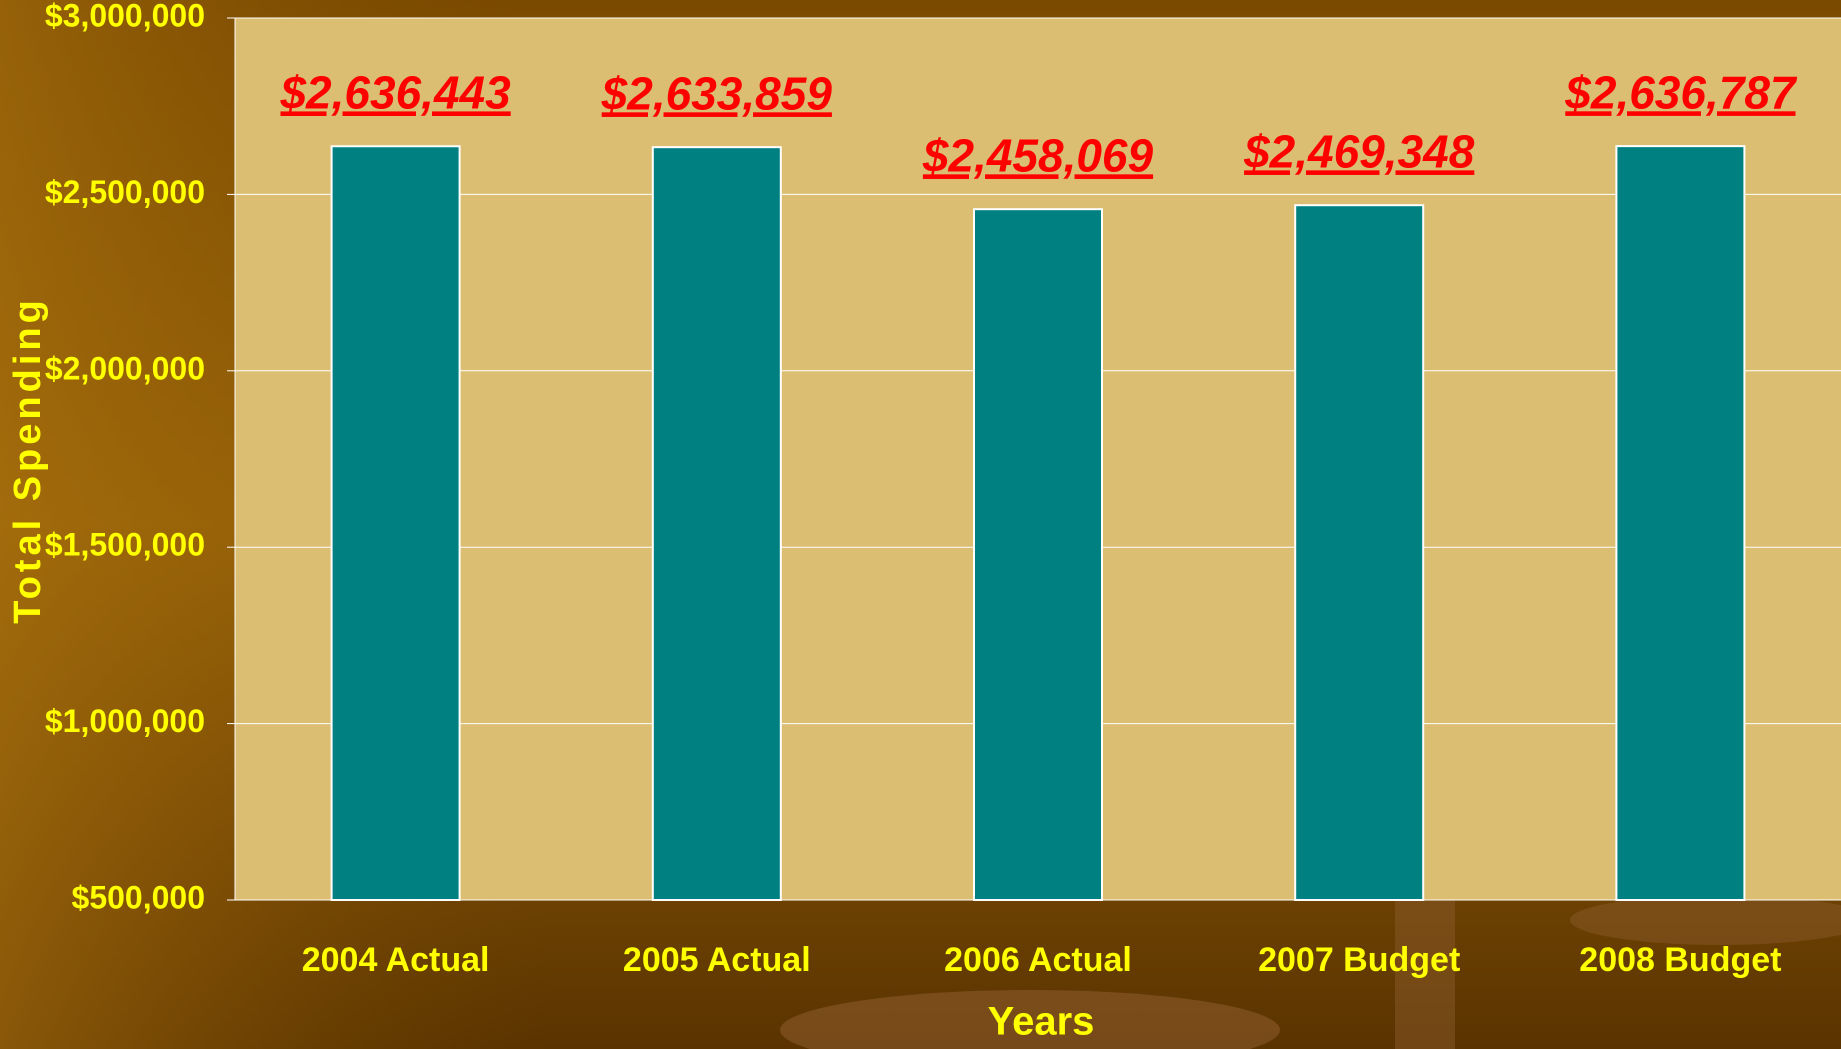 The image size is (1841, 1049). What do you see at coordinates (125, 721) in the screenshot?
I see `y-tick-label: $1,000,000` at bounding box center [125, 721].